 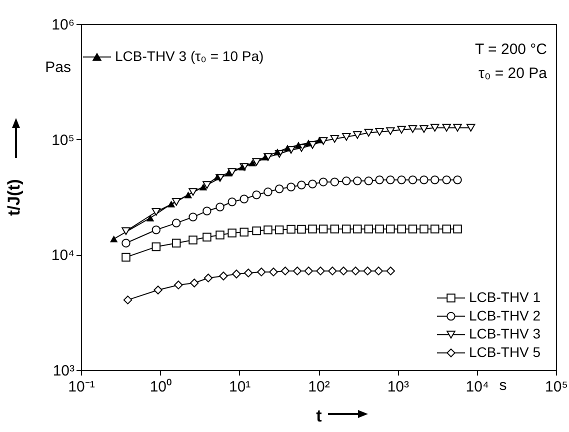 I want to click on y-tick-label: 10⁴, so click(x=62, y=255).